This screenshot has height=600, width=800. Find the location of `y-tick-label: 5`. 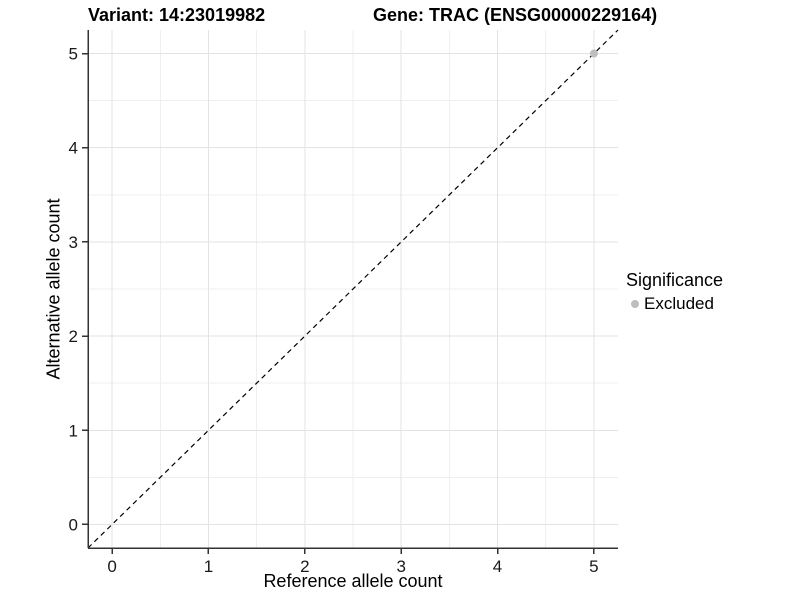

y-tick-label: 5 is located at coordinates (73, 54).